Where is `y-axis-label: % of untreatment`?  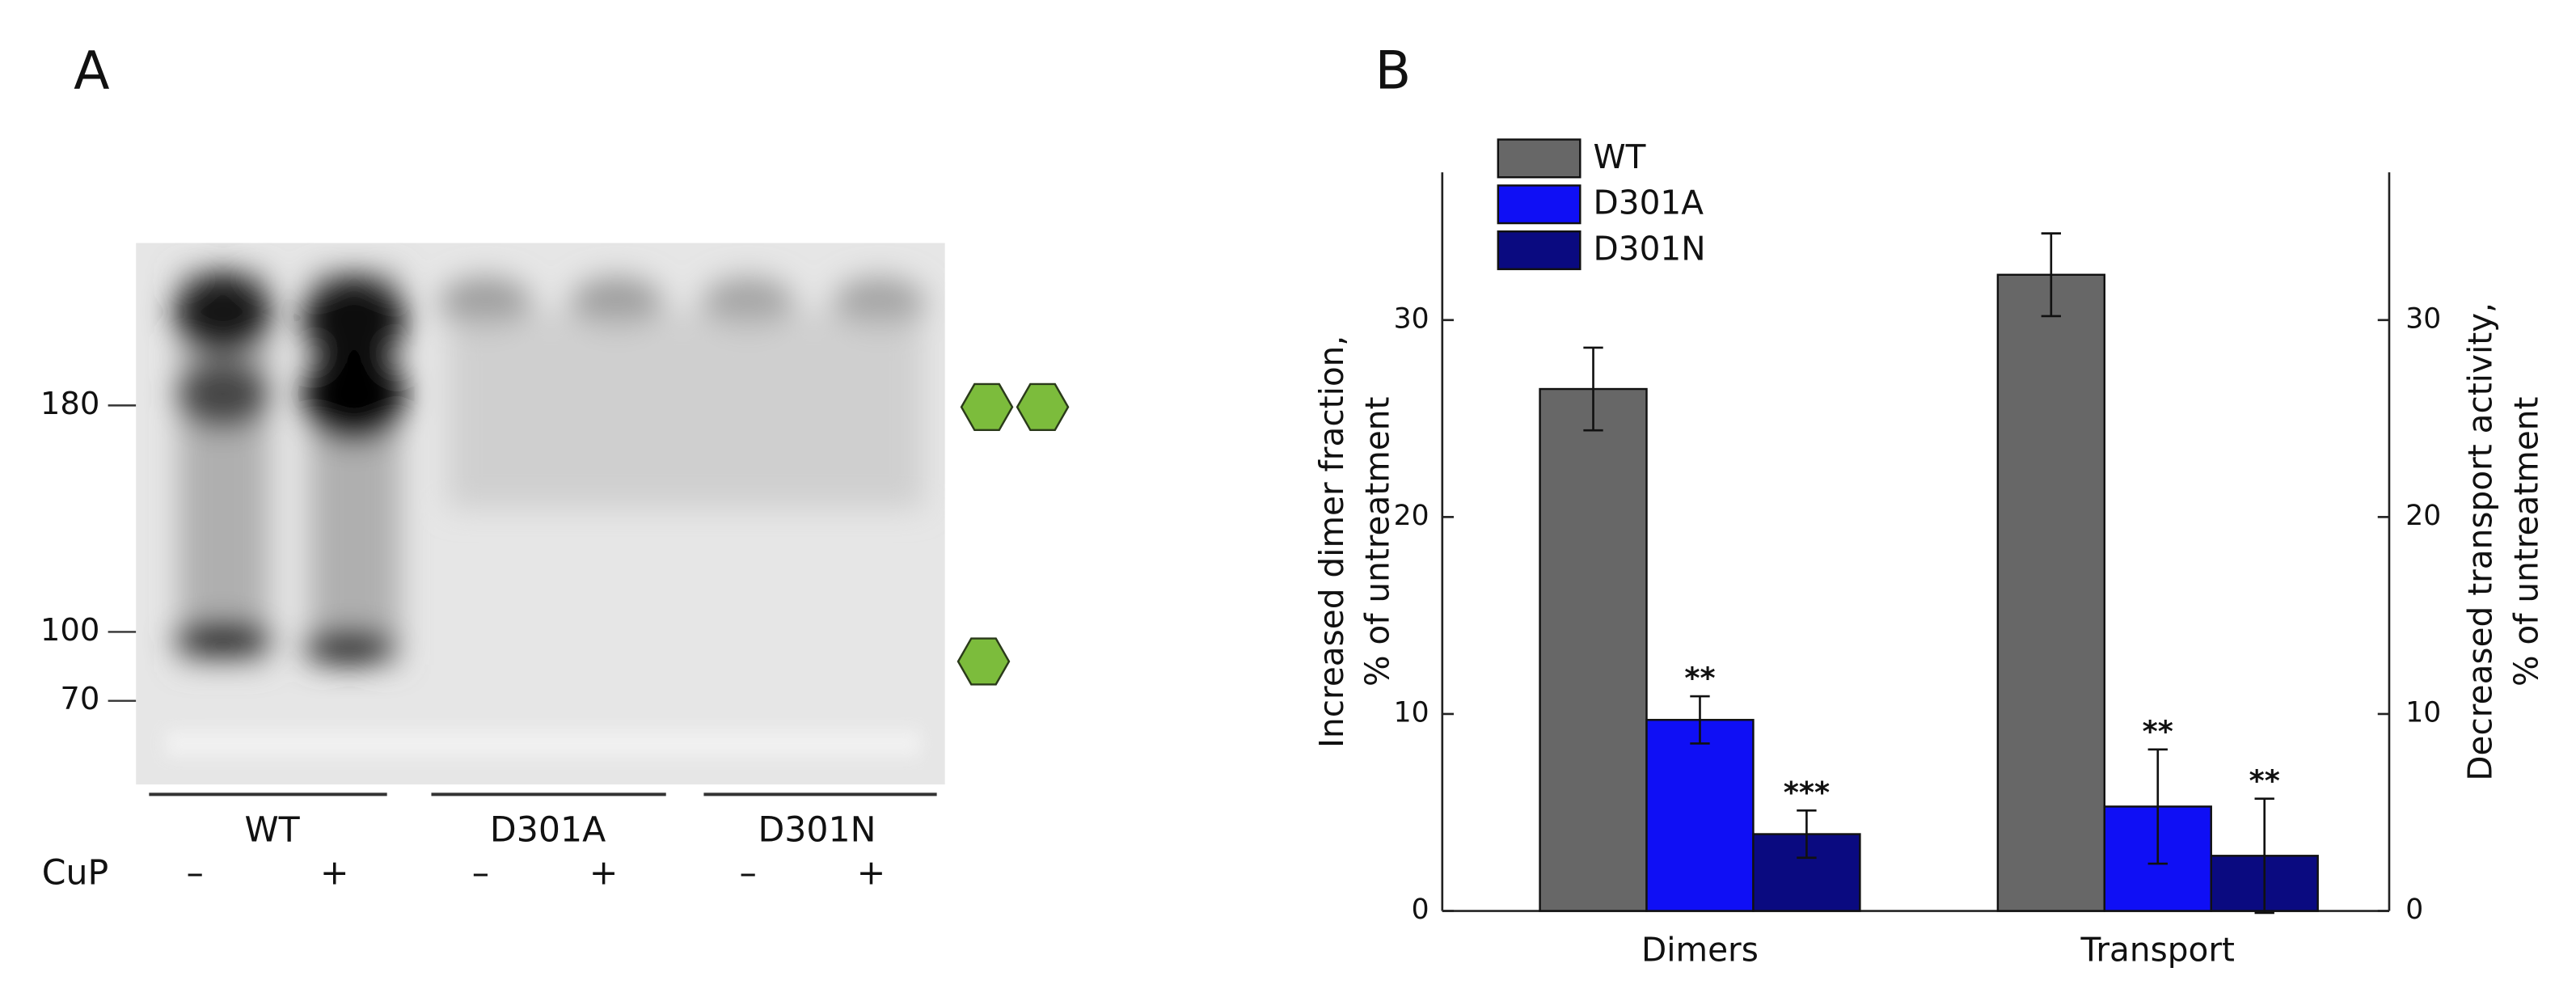 y-axis-label: % of untreatment is located at coordinates (1377, 542).